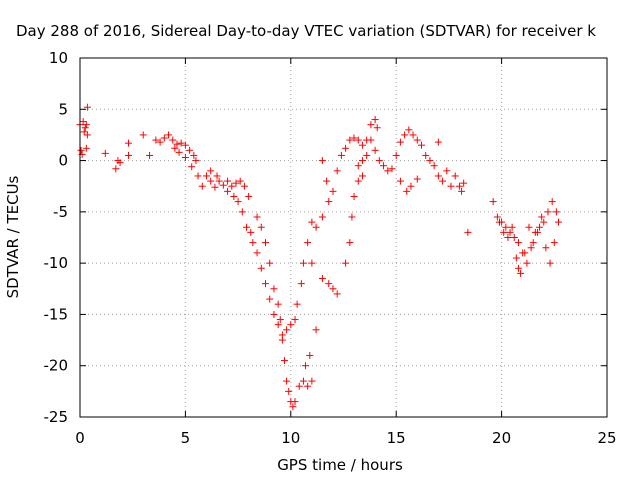  What do you see at coordinates (290, 438) in the screenshot?
I see `x-tick-label: 10` at bounding box center [290, 438].